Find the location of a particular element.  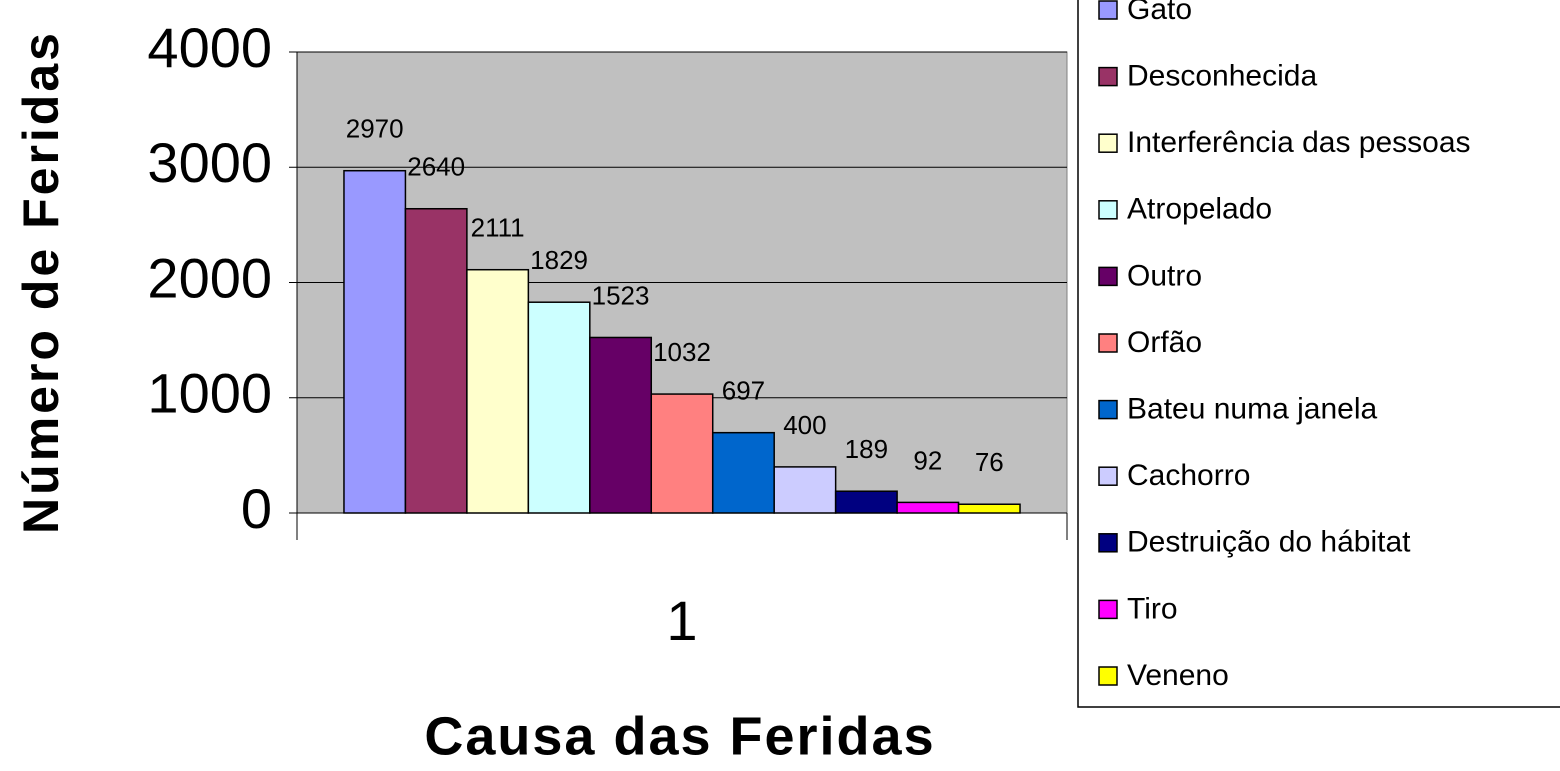

data-label: 1523 is located at coordinates (621, 295).